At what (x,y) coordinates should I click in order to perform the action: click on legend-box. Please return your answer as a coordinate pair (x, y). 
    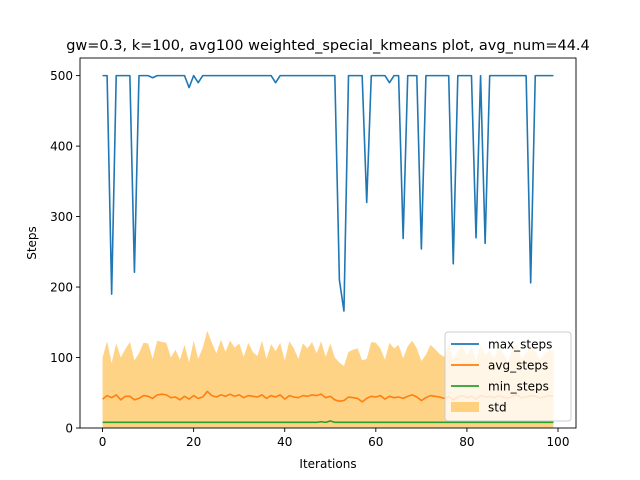
    Looking at the image, I should click on (508, 376).